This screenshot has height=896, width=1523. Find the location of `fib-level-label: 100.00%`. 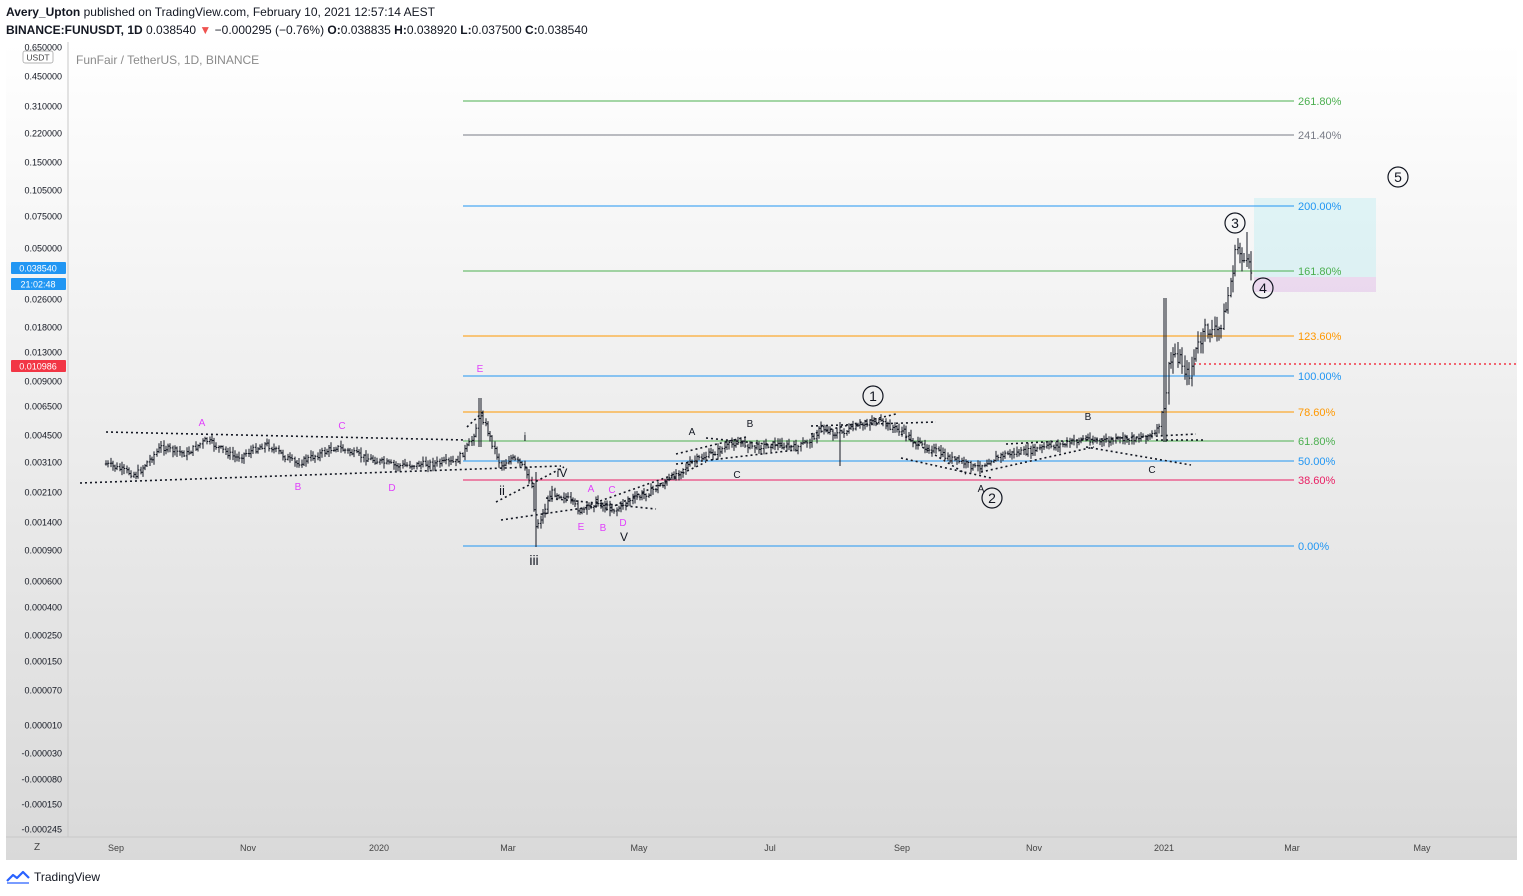

fib-level-label: 100.00% is located at coordinates (1320, 377).